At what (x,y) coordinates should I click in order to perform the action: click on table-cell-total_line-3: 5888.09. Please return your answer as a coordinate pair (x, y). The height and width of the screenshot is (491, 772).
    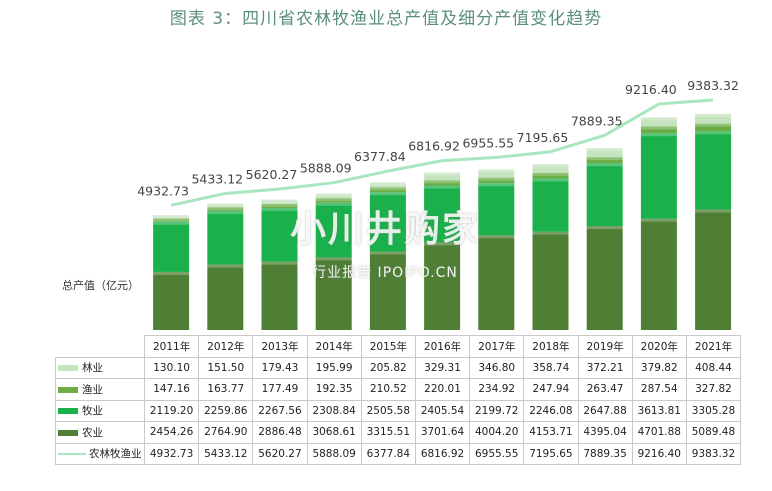
    Looking at the image, I should click on (334, 453).